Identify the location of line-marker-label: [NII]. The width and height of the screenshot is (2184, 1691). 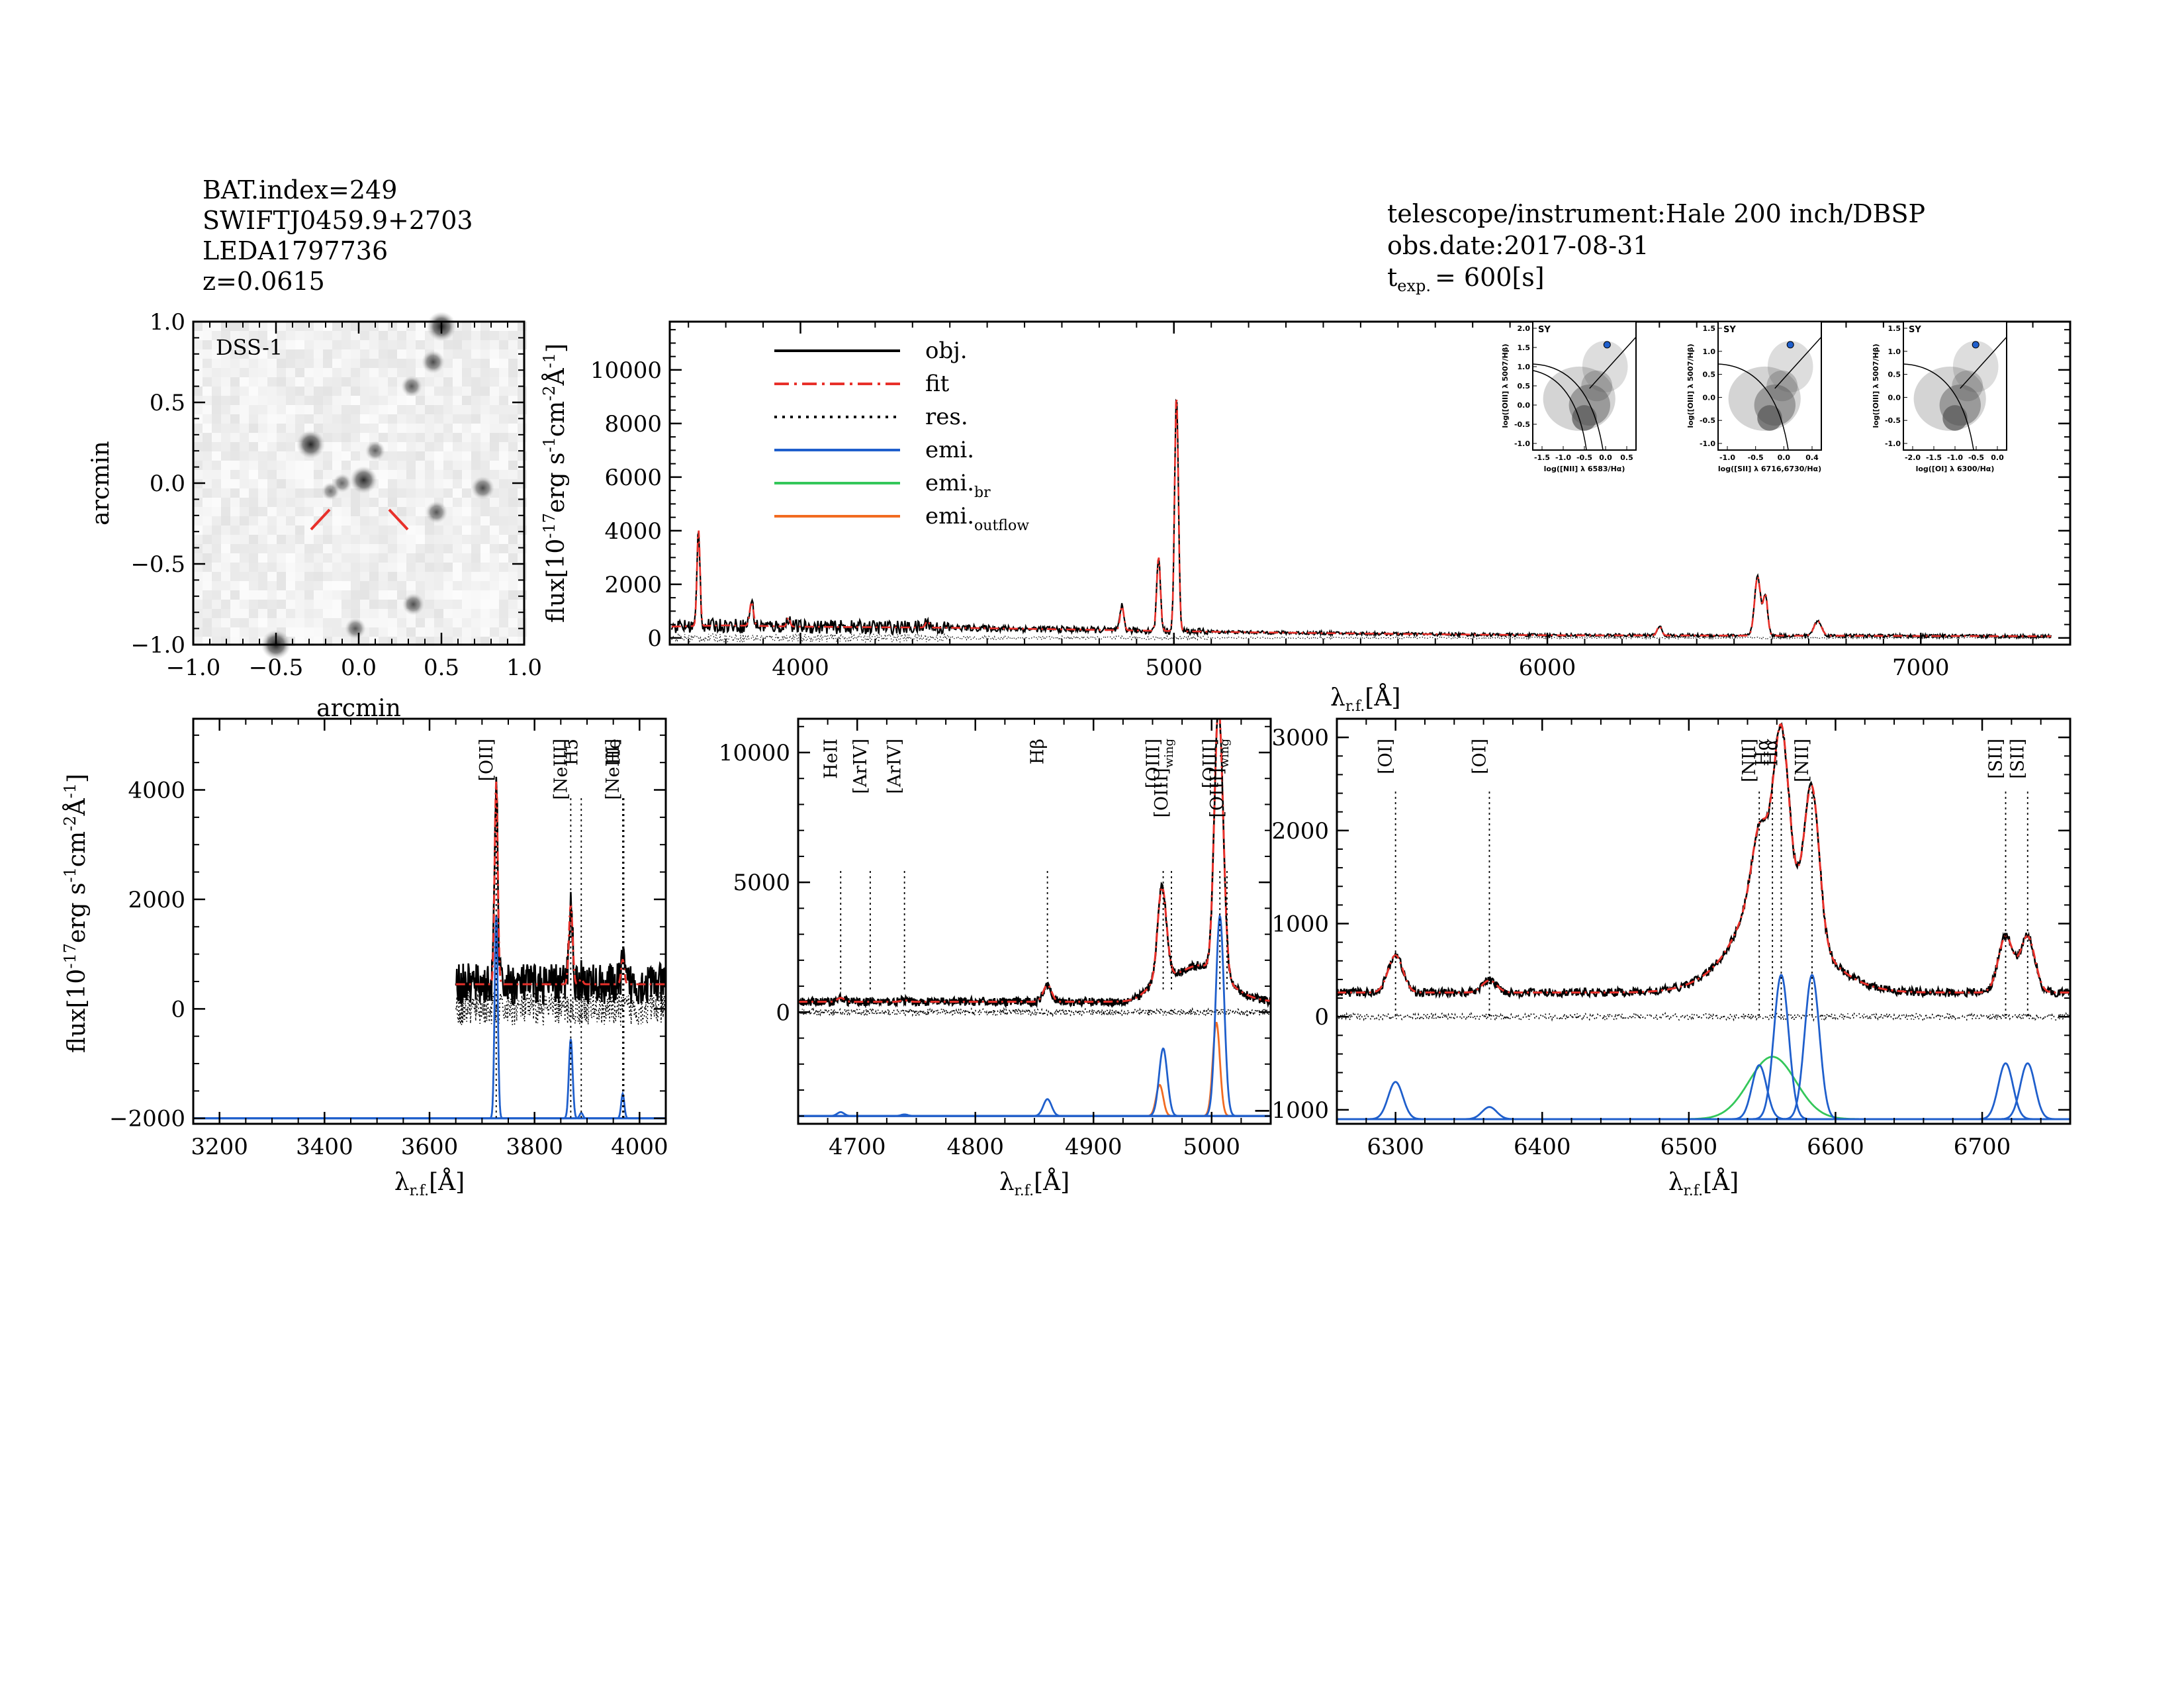
(1749, 760).